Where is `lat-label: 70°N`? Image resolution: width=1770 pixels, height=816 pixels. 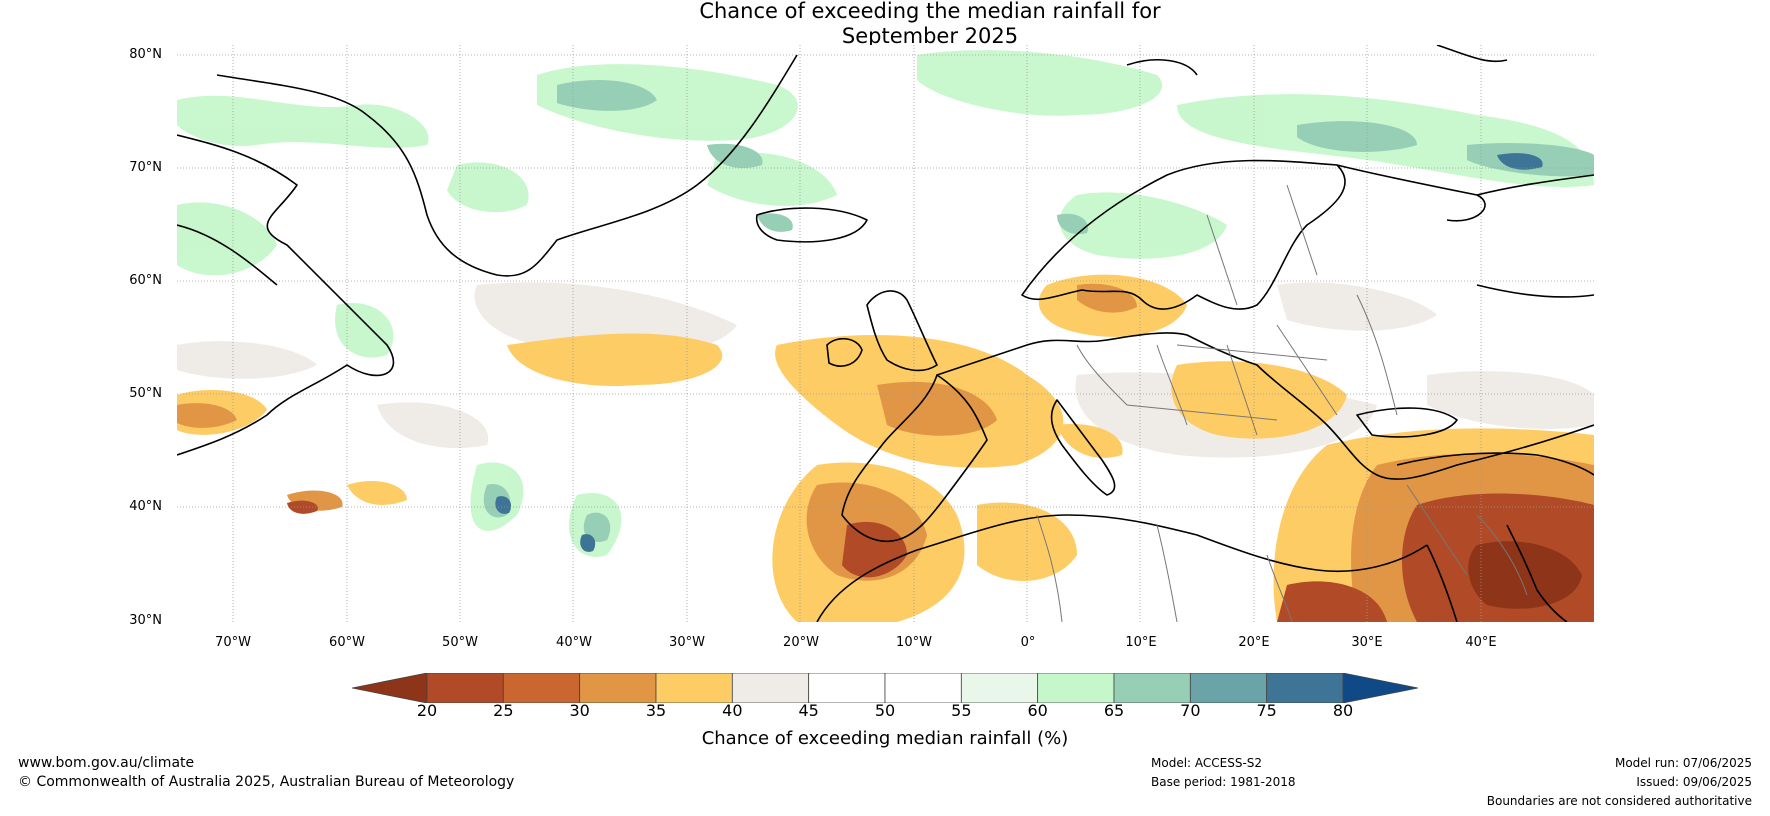 lat-label: 70°N is located at coordinates (145, 167).